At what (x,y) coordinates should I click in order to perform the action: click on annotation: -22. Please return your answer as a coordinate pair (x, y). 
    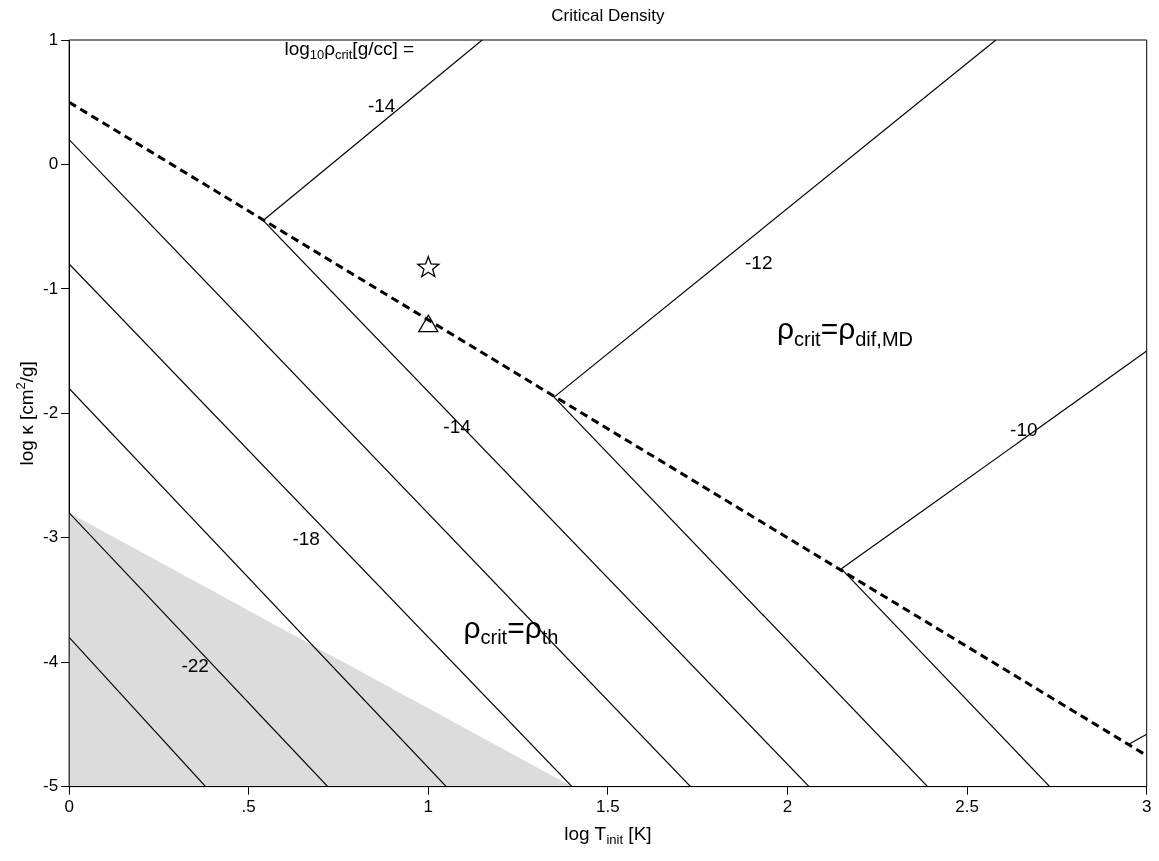
    Looking at the image, I should click on (195, 666).